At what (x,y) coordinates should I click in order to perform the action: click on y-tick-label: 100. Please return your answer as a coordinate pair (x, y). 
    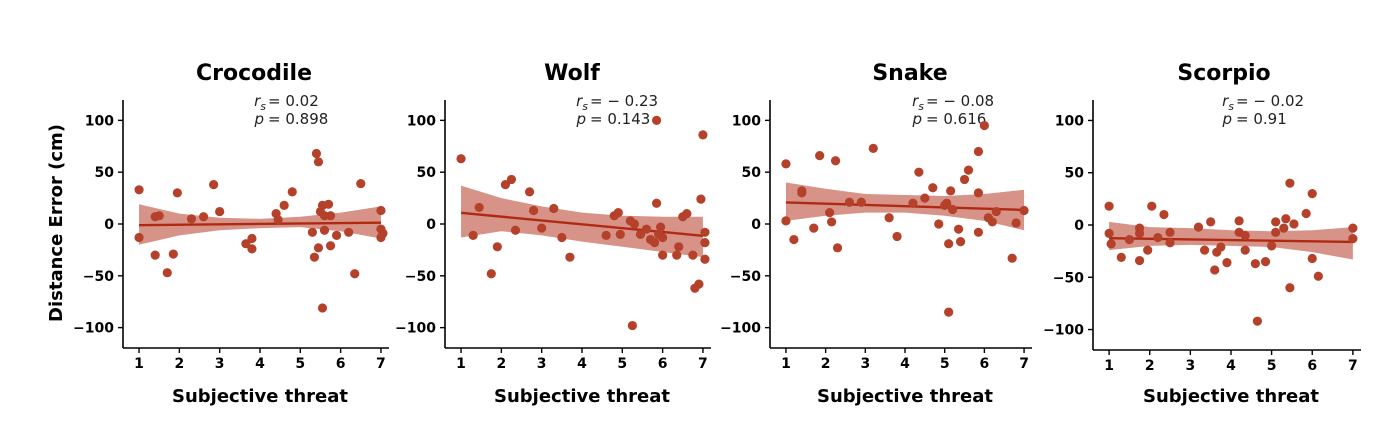
    Looking at the image, I should click on (99, 121).